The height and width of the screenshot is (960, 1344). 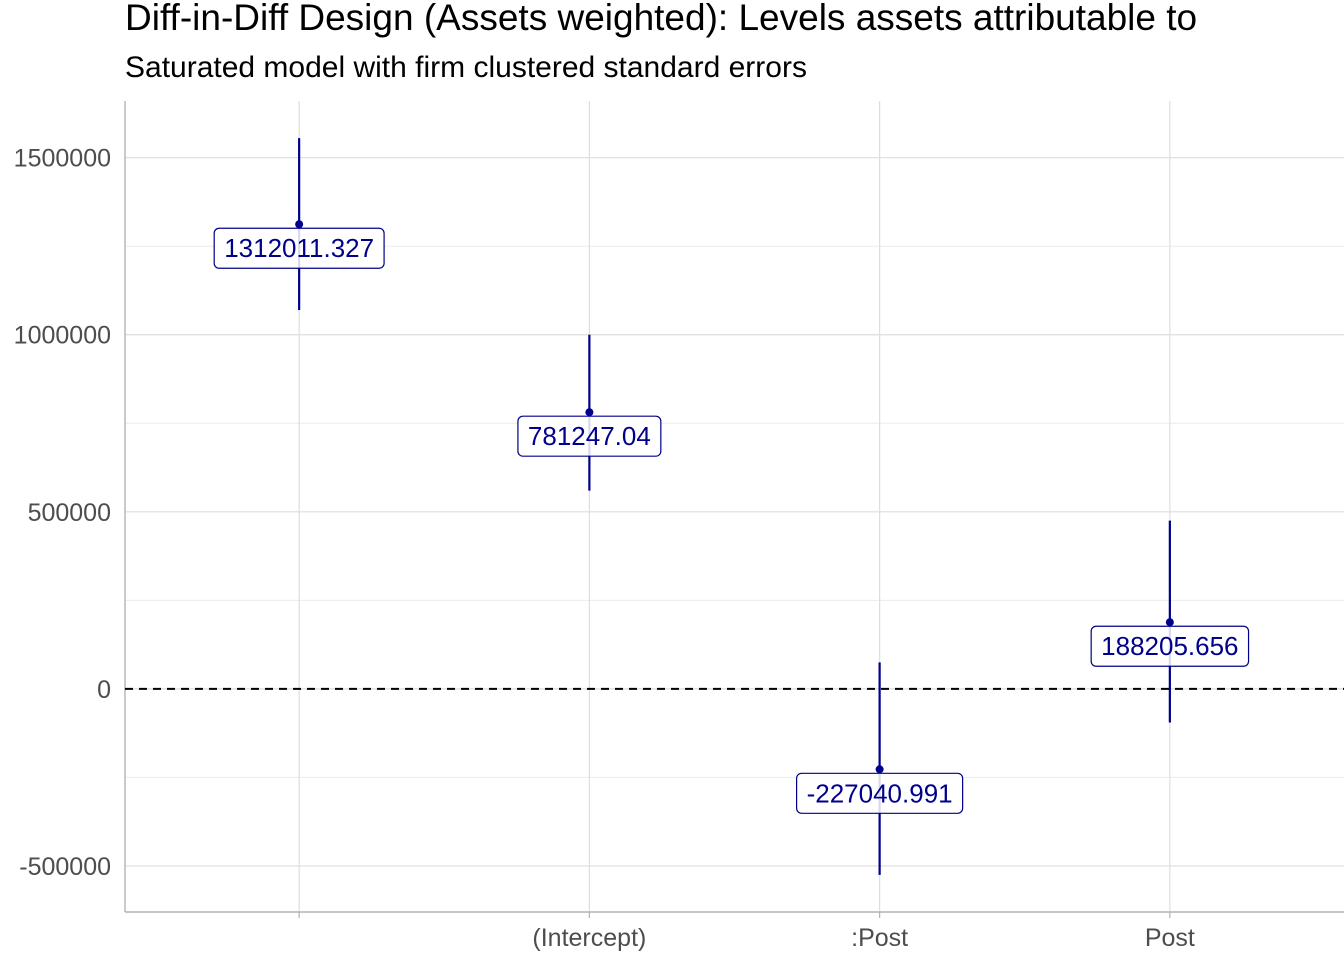 I want to click on data-label: 781247.04, so click(x=589, y=436).